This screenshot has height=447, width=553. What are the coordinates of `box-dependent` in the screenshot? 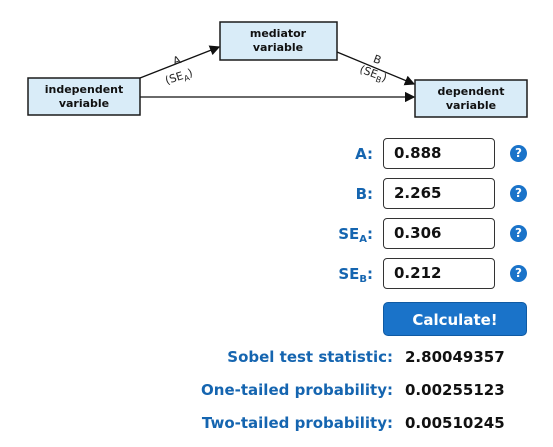 It's located at (471, 98).